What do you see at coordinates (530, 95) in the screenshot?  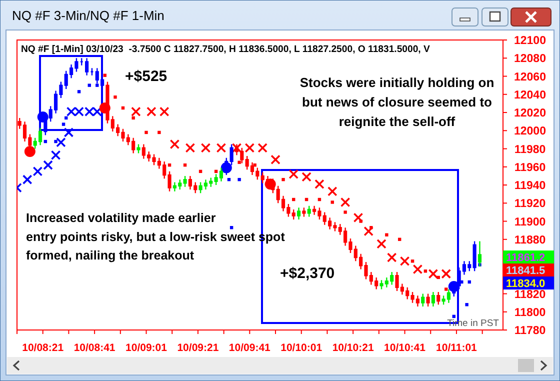 I see `y-tick-label: 12040` at bounding box center [530, 95].